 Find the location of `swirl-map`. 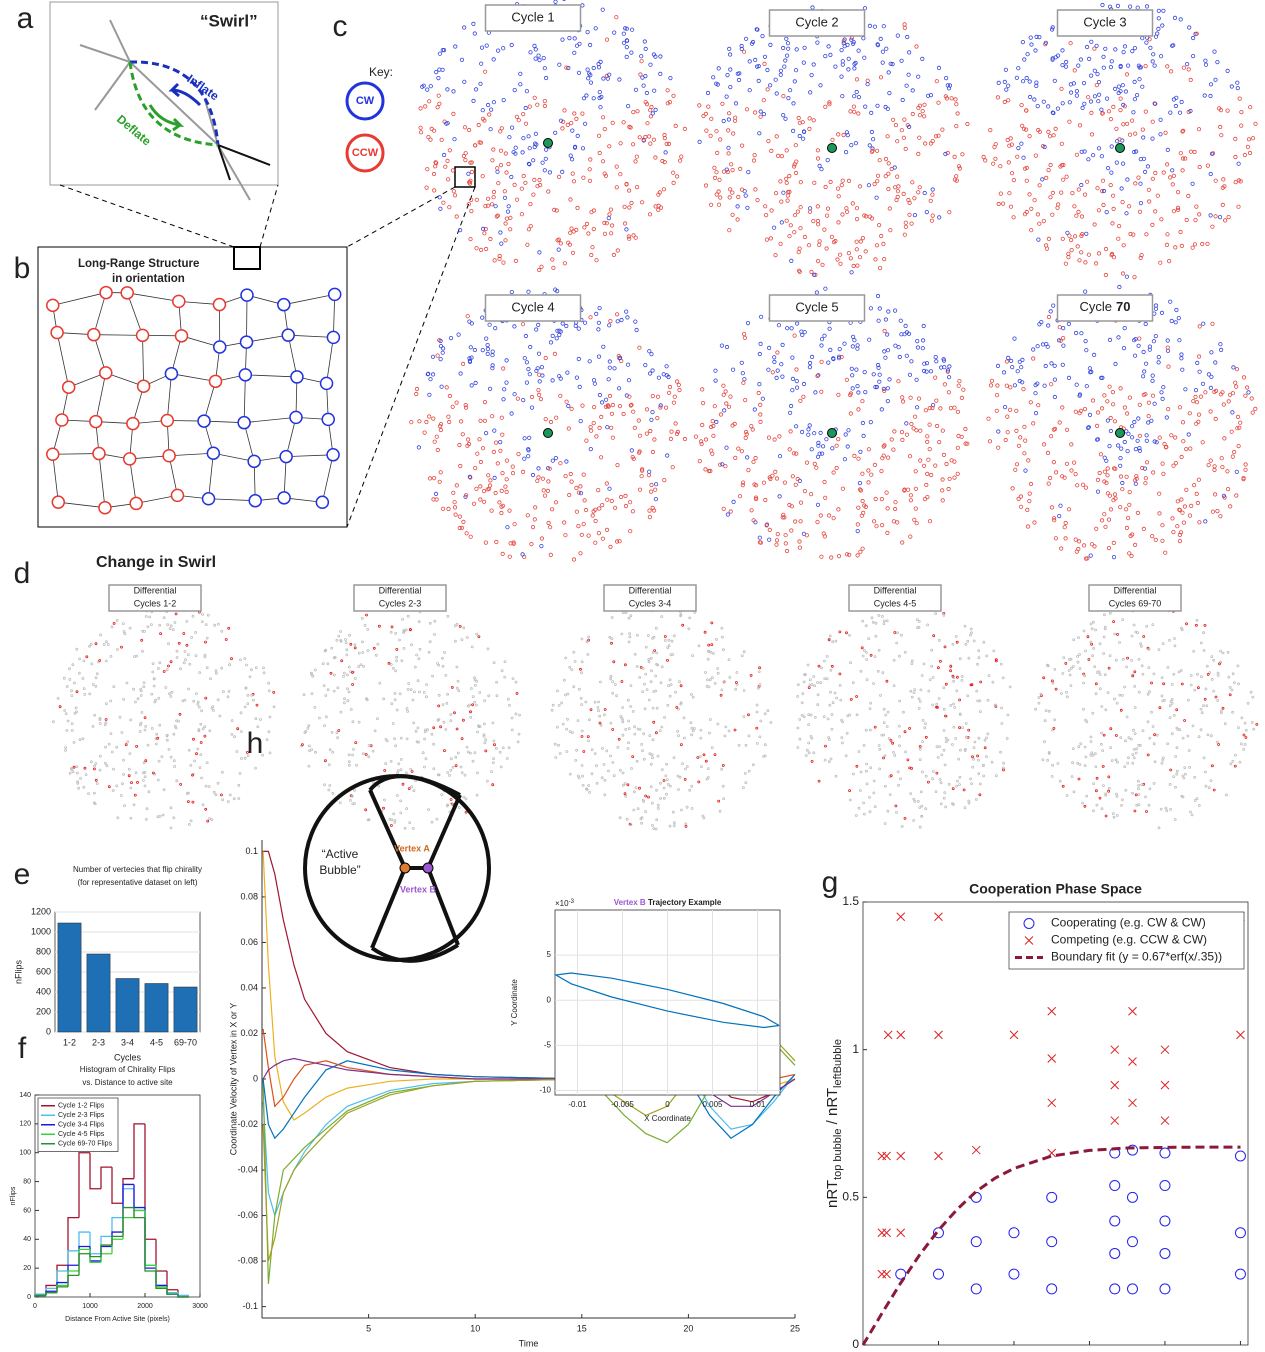

swirl-map is located at coordinates (553, 136).